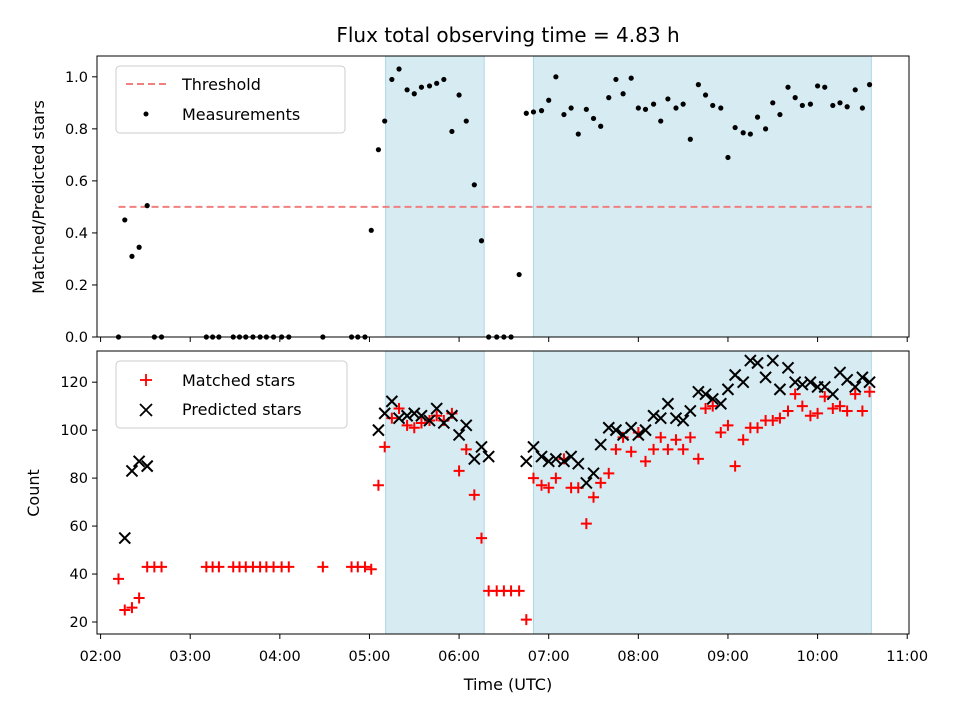 The height and width of the screenshot is (720, 960). I want to click on x-tick-label: 02:00, so click(101, 657).